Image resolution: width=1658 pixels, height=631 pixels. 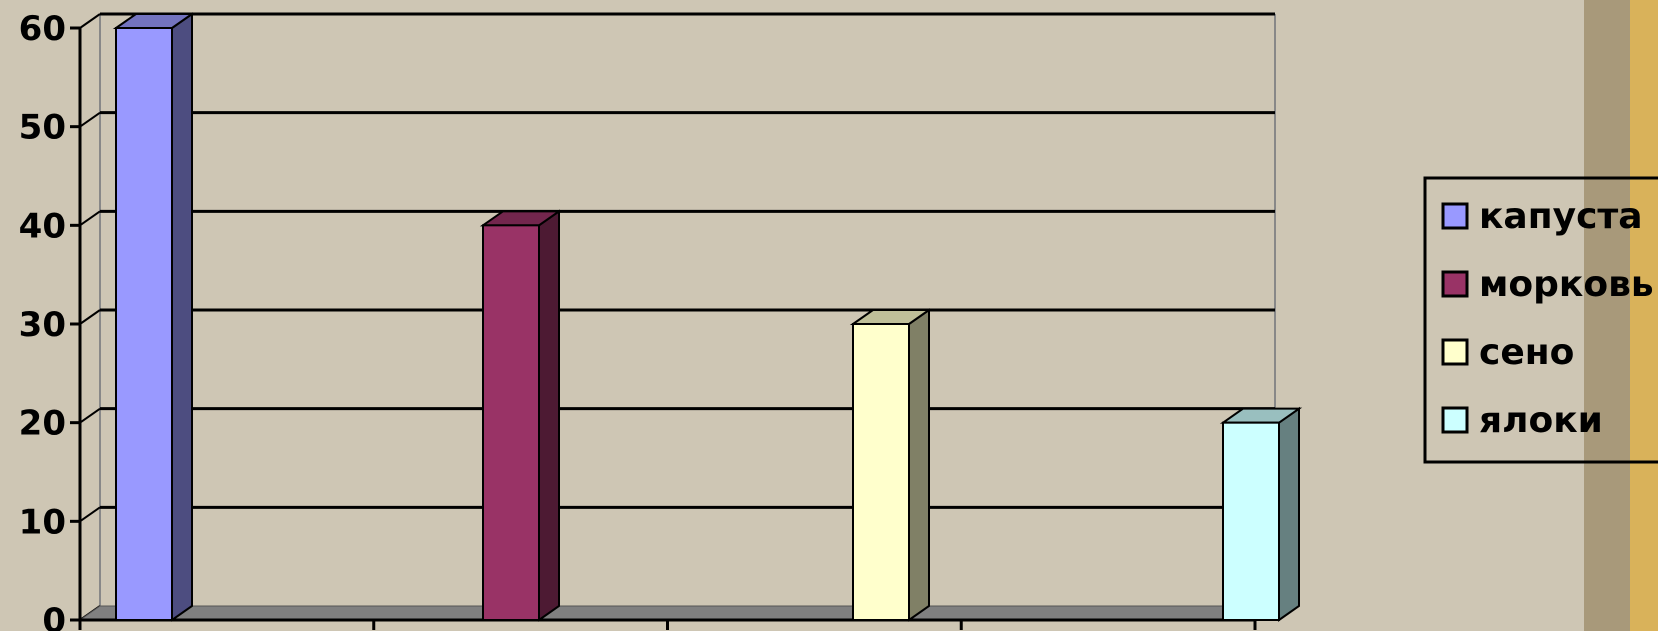 What do you see at coordinates (1607, 315) in the screenshot?
I see `slide-decor-strip` at bounding box center [1607, 315].